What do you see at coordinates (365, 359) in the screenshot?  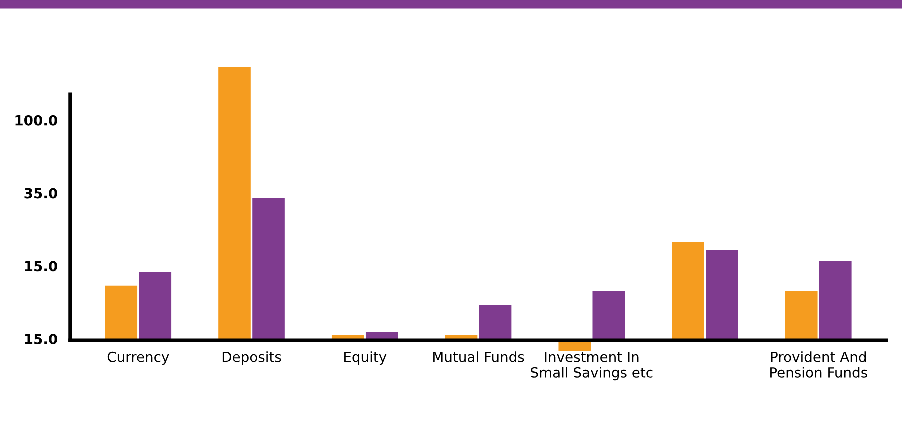 I see `x-tick-label: Equity` at bounding box center [365, 359].